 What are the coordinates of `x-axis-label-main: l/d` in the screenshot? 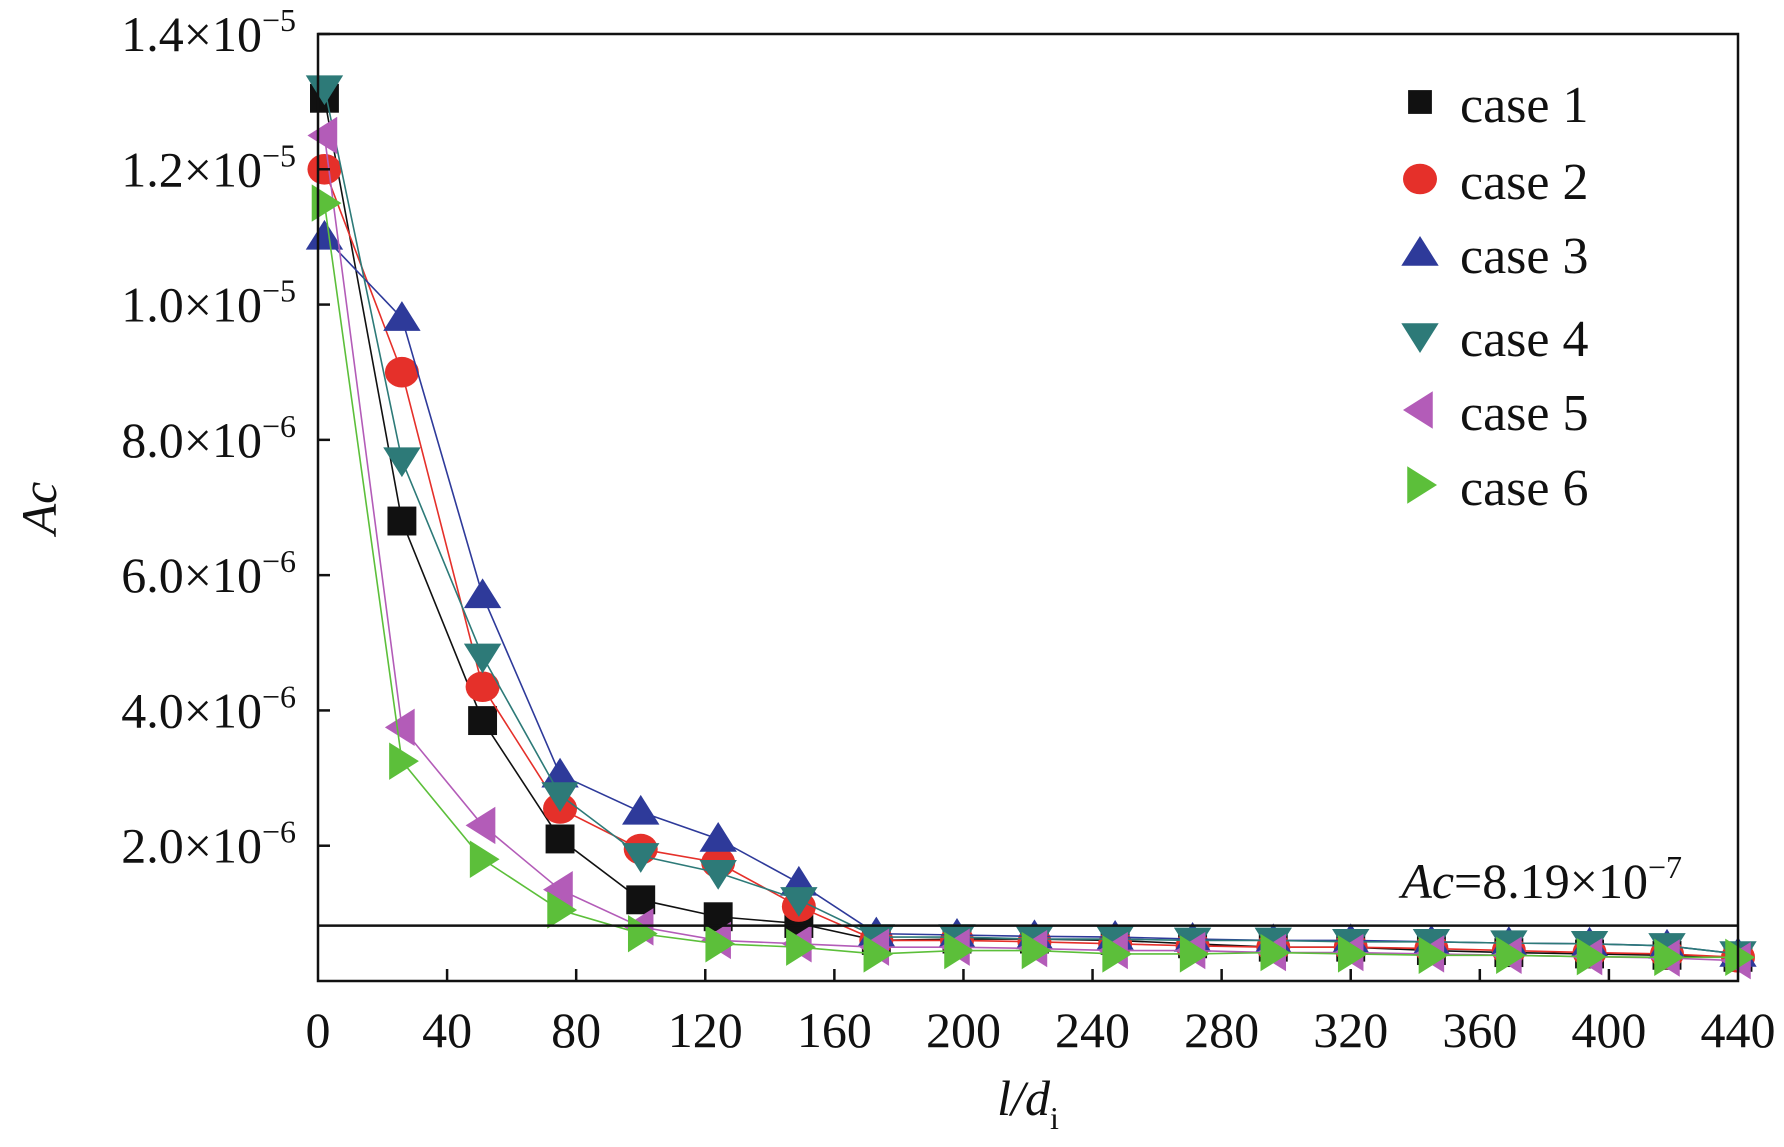 It's located at (1024, 1098).